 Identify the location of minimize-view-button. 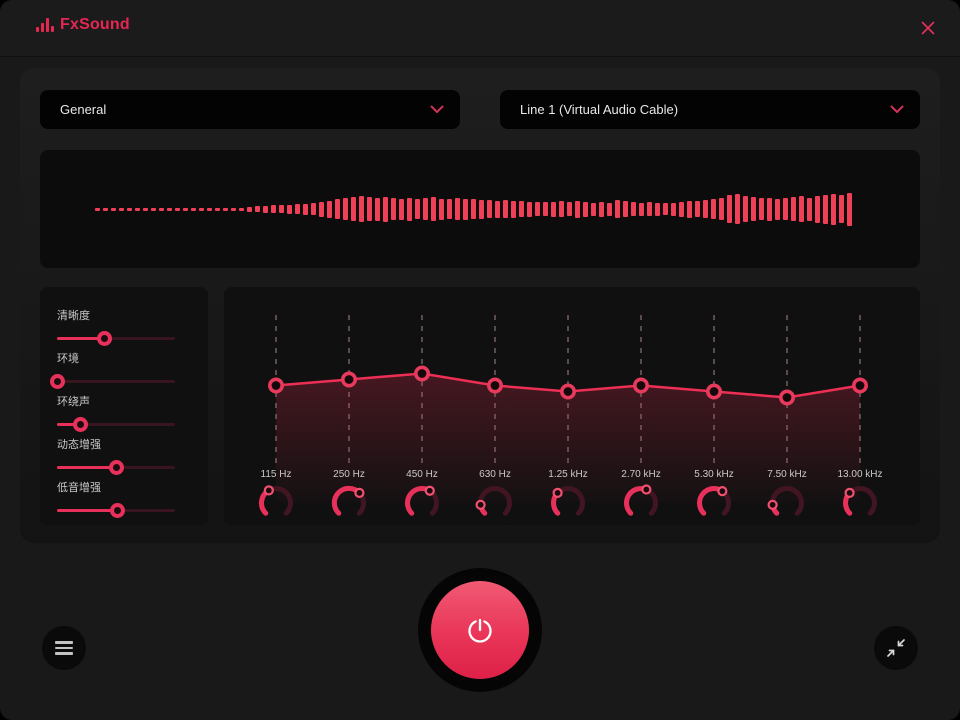
(896, 648).